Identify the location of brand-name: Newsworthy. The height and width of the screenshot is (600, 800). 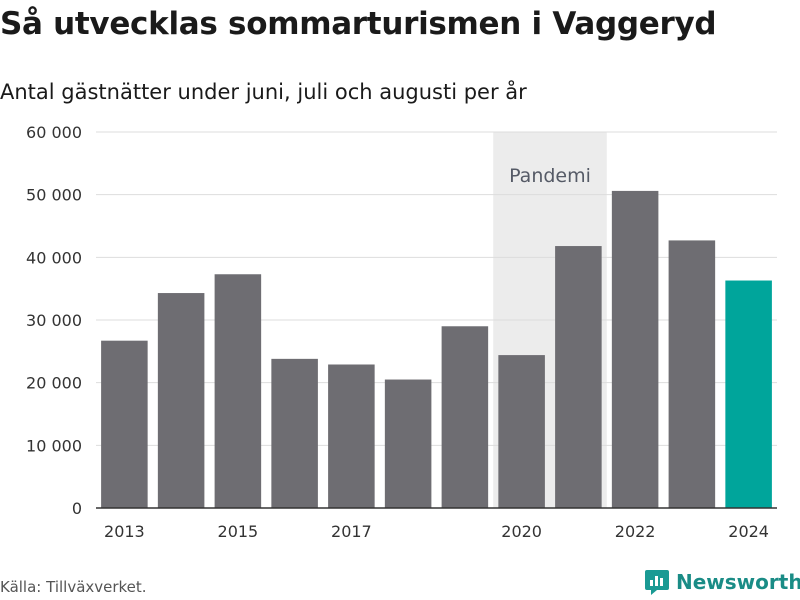
(738, 582).